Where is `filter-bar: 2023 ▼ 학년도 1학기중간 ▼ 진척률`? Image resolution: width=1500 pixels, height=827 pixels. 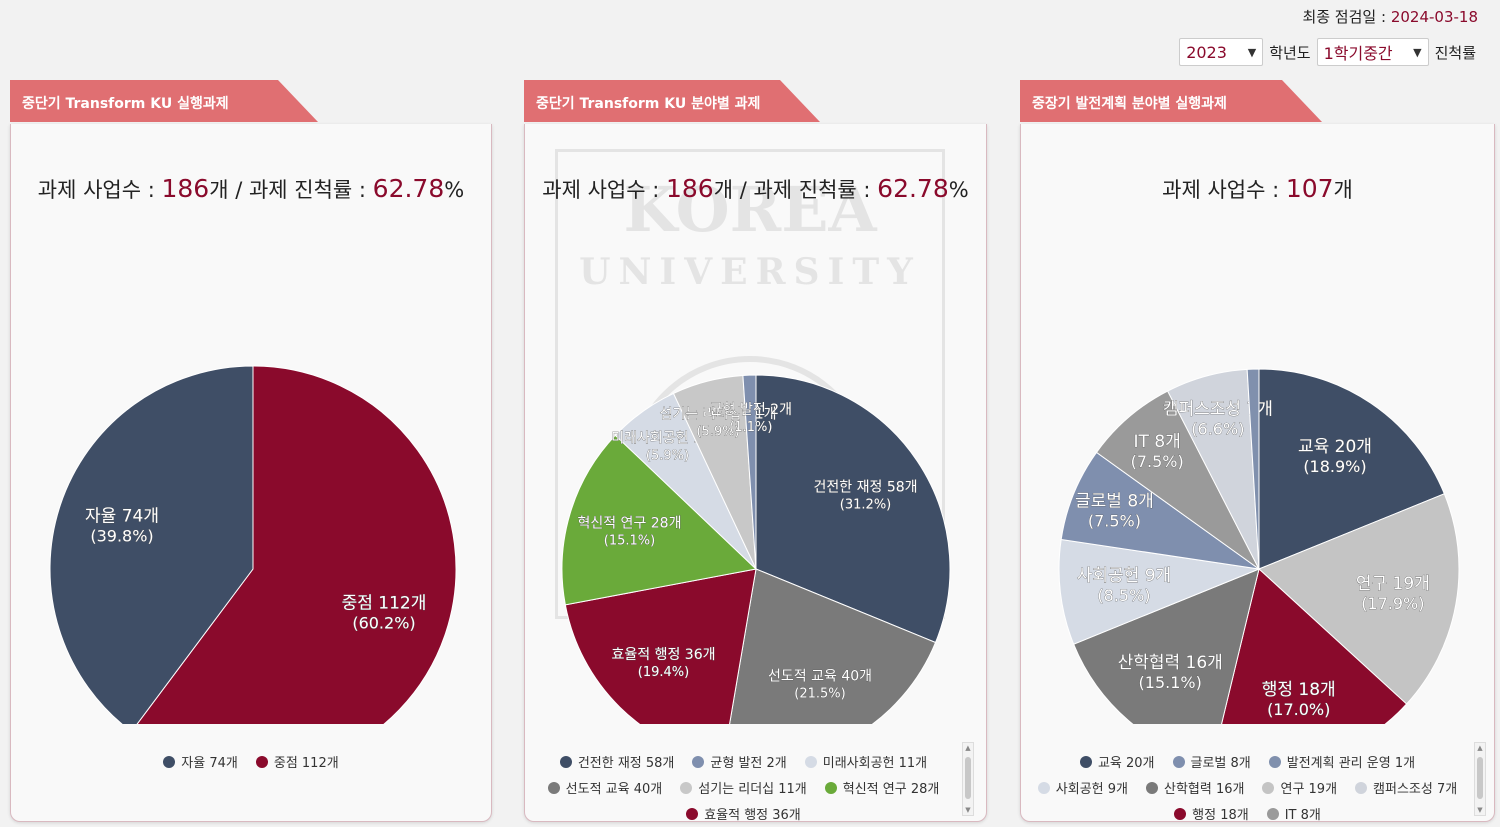 filter-bar: 2023 ▼ 학년도 1학기중간 ▼ 진척률 is located at coordinates (1328, 52).